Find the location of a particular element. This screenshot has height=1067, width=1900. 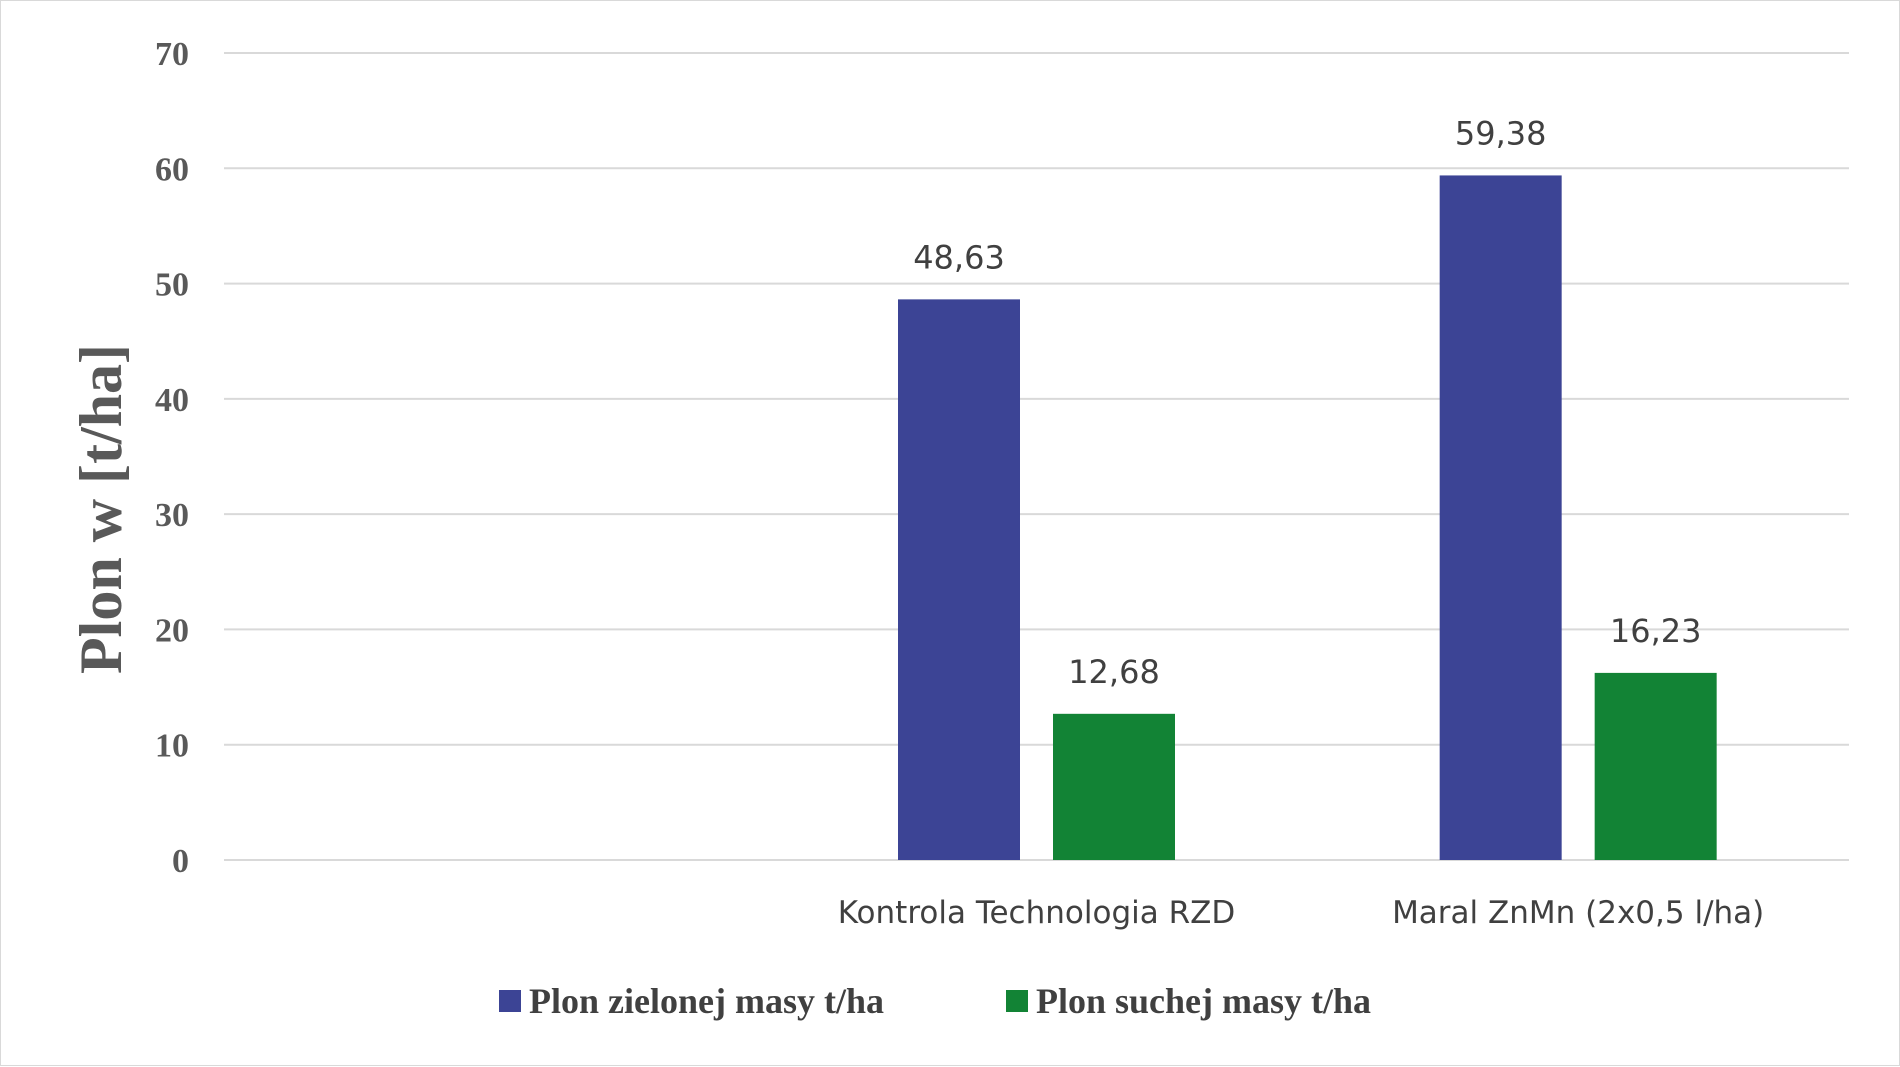

legend-label: Plon zielonej masy t/ha is located at coordinates (706, 1001).